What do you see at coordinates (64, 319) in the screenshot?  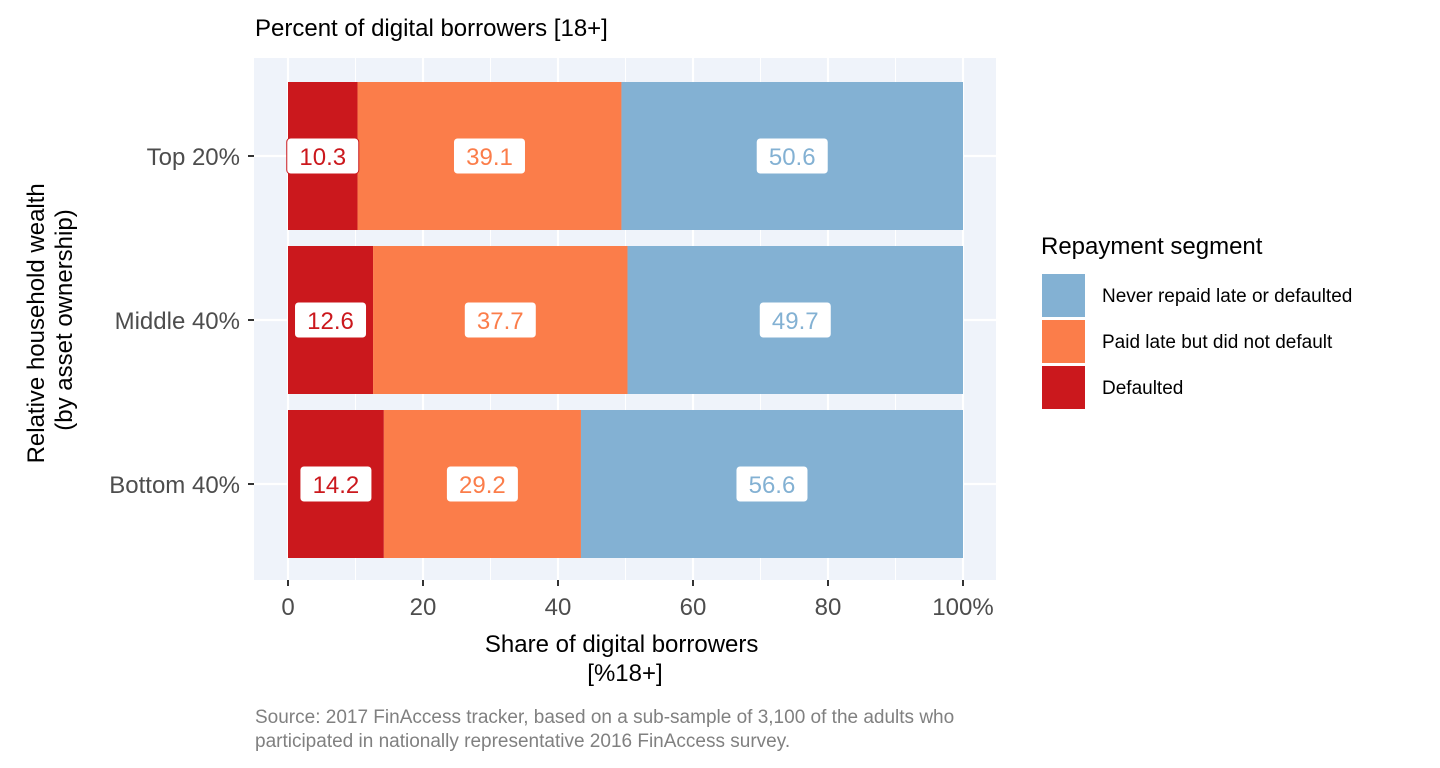 I see `y-axis-title-line-2: (by asset ownership)` at bounding box center [64, 319].